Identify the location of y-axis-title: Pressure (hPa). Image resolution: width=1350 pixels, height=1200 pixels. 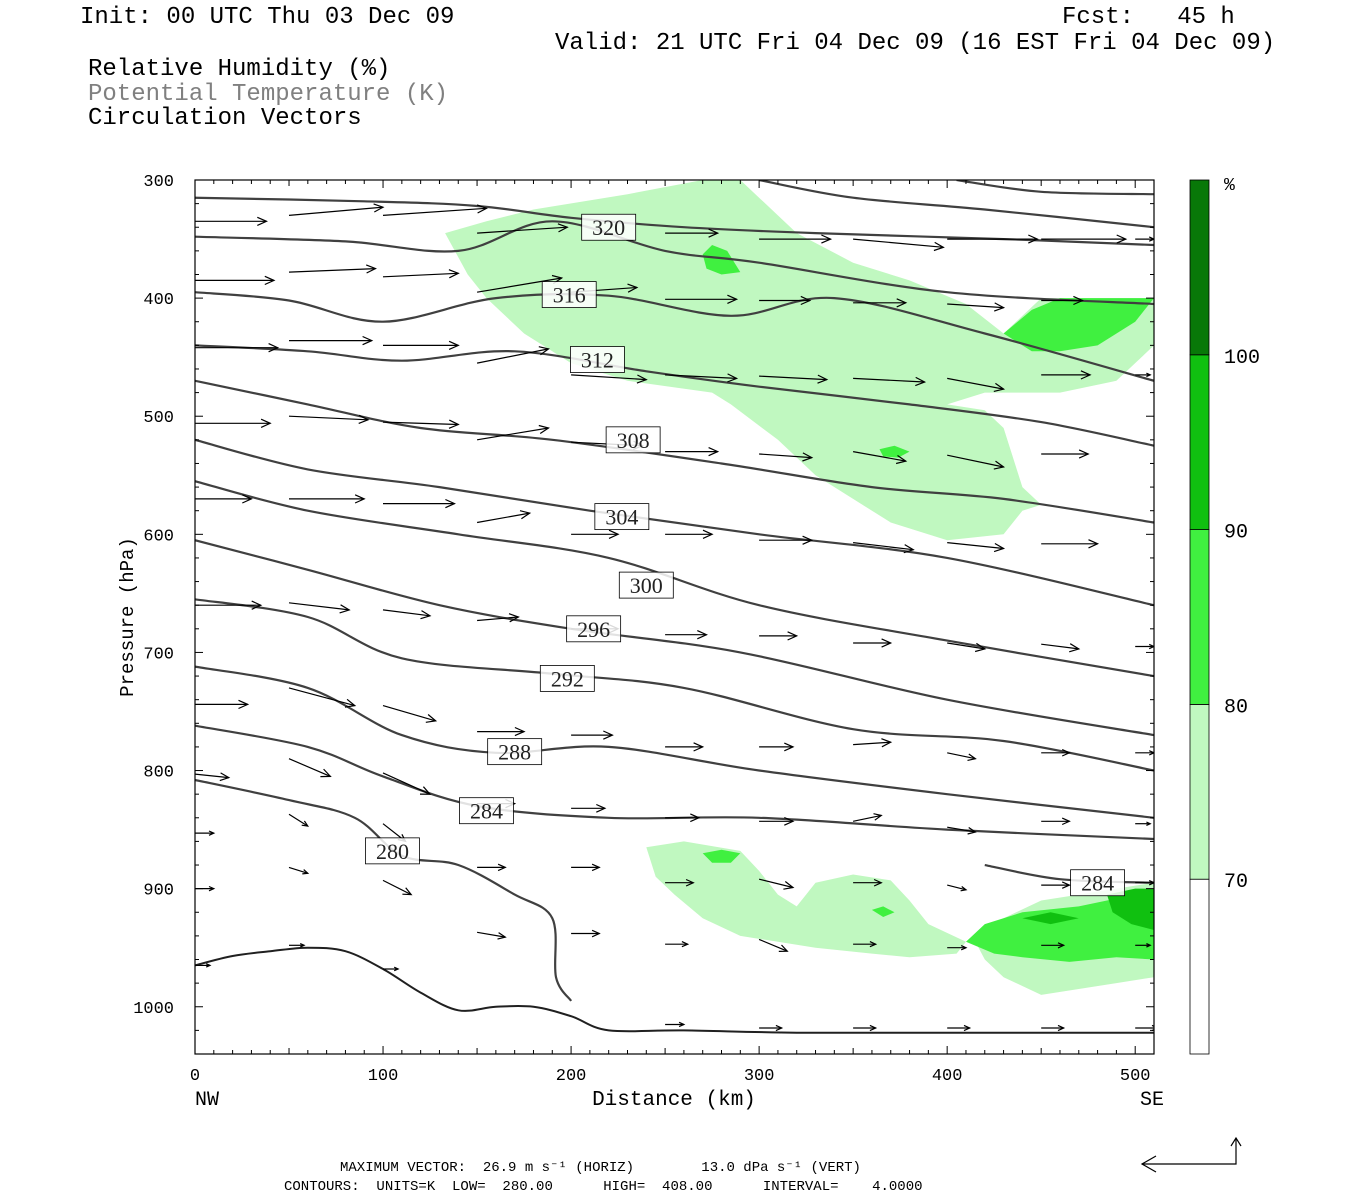
(128, 617).